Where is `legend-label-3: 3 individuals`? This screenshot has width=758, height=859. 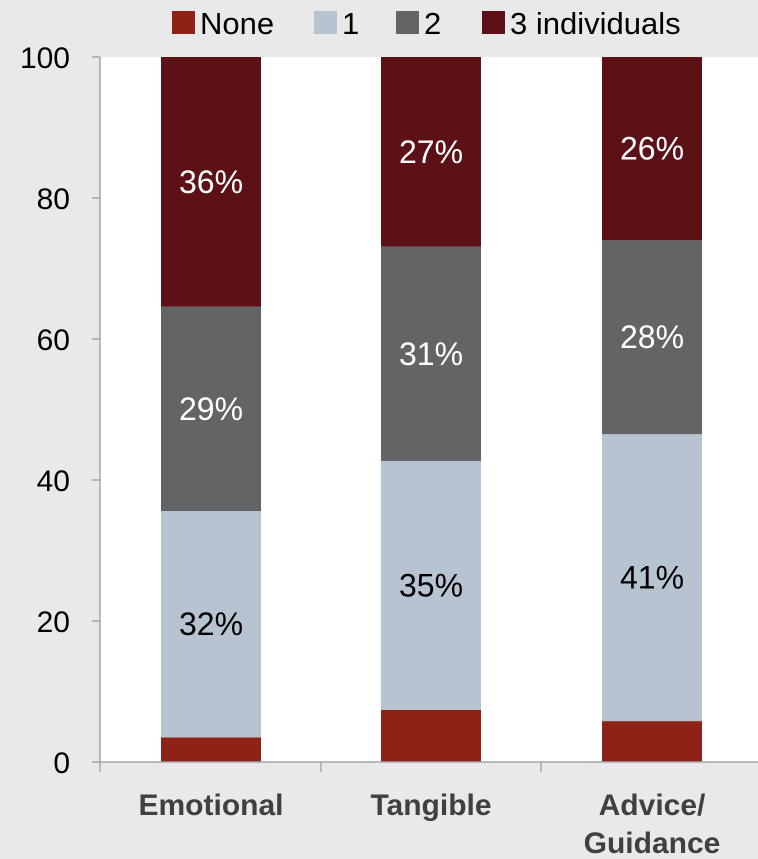
legend-label-3: 3 individuals is located at coordinates (595, 23).